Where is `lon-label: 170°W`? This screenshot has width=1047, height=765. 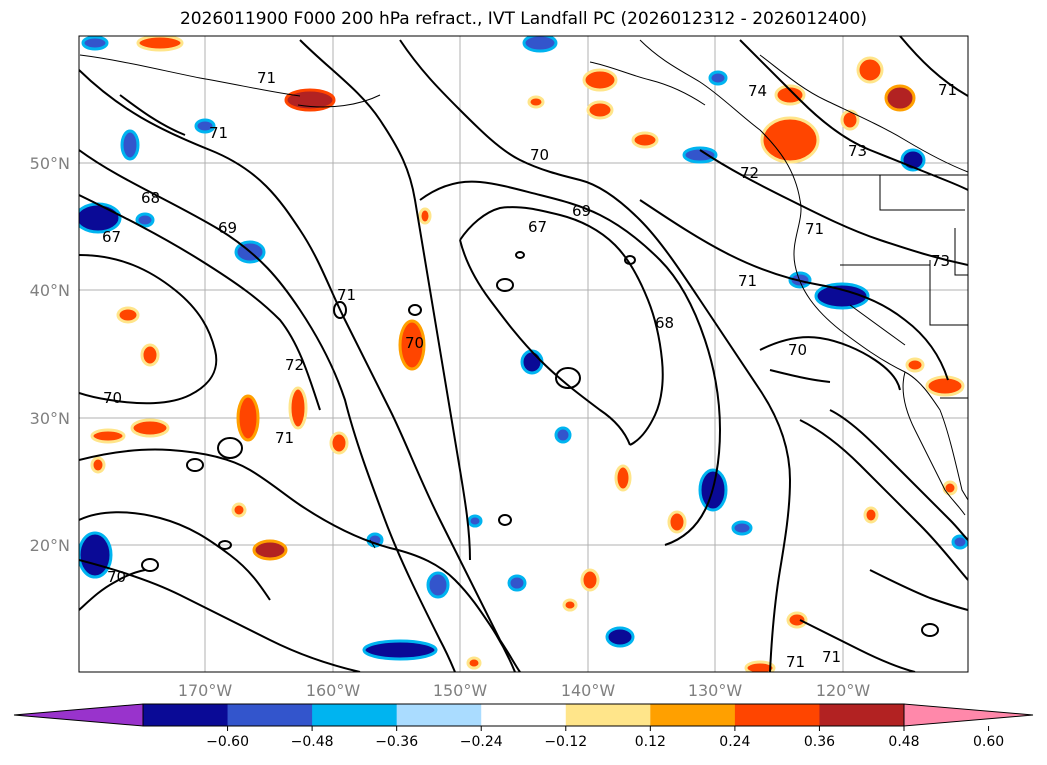
lon-label: 170°W is located at coordinates (205, 690).